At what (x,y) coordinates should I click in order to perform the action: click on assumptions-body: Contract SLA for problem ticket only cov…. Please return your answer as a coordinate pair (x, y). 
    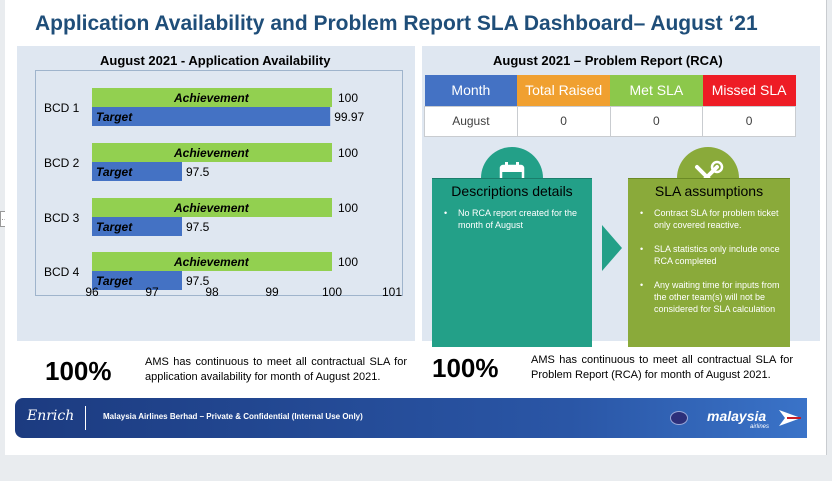
    Looking at the image, I should click on (709, 274).